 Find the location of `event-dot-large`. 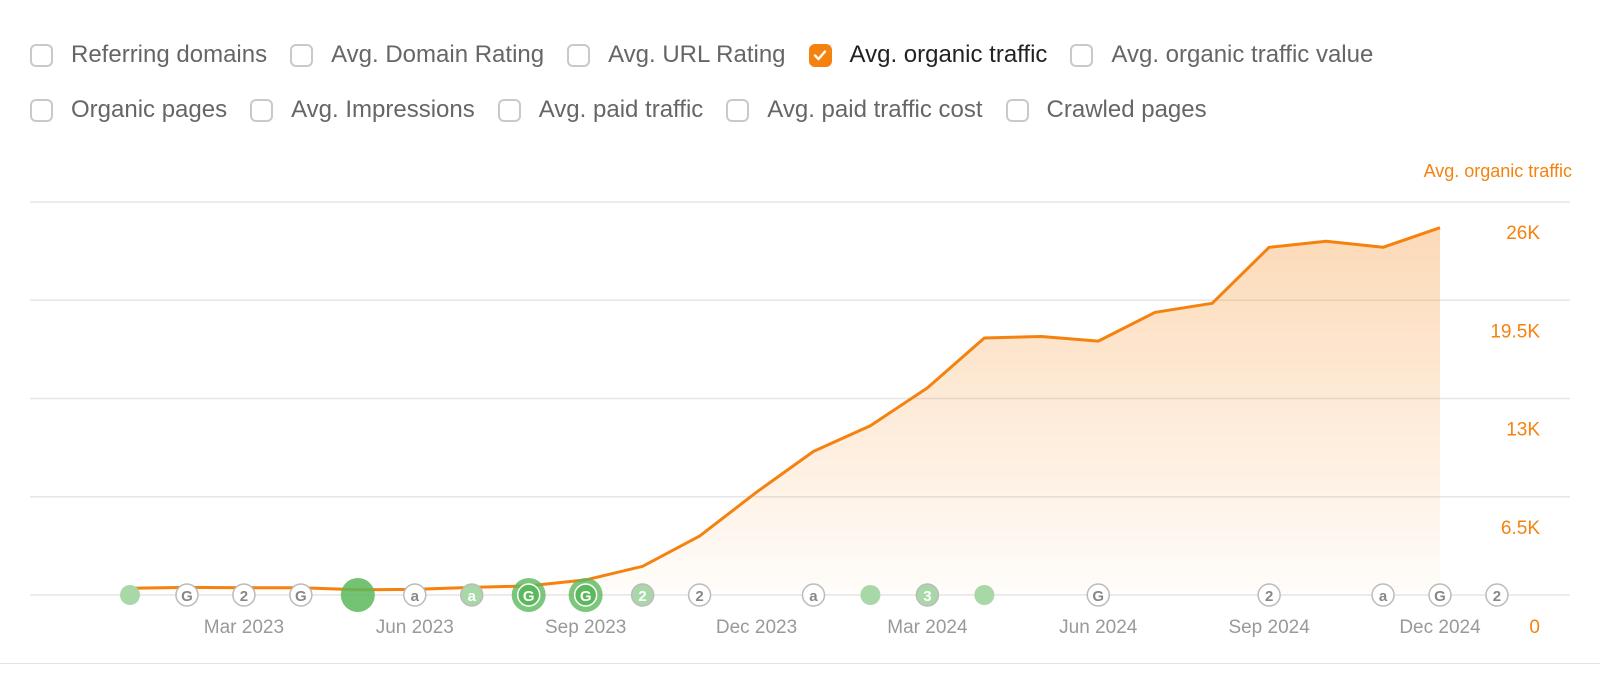

event-dot-large is located at coordinates (357, 595).